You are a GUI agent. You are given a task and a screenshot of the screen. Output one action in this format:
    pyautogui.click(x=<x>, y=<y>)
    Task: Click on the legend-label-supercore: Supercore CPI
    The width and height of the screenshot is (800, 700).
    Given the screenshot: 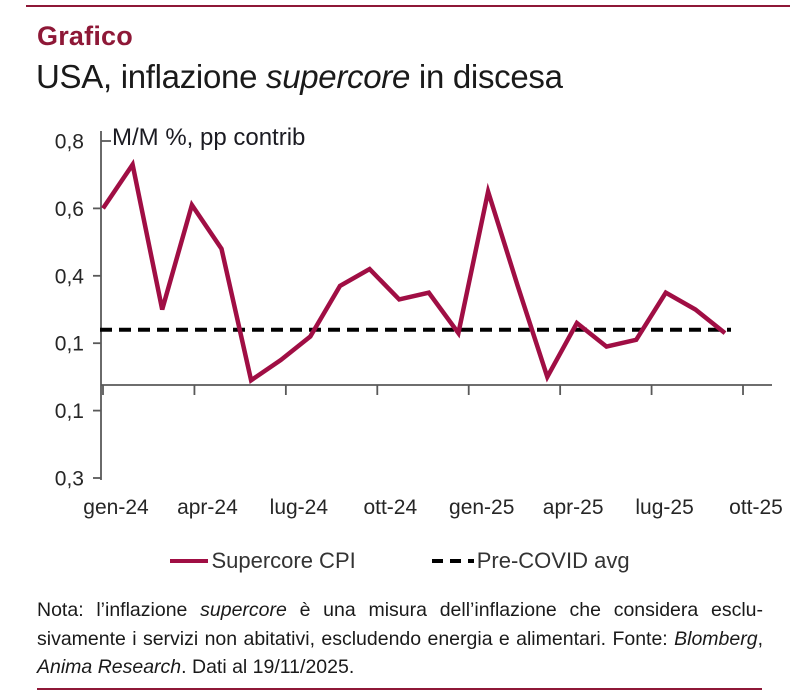 What is the action you would take?
    pyautogui.click(x=283, y=560)
    